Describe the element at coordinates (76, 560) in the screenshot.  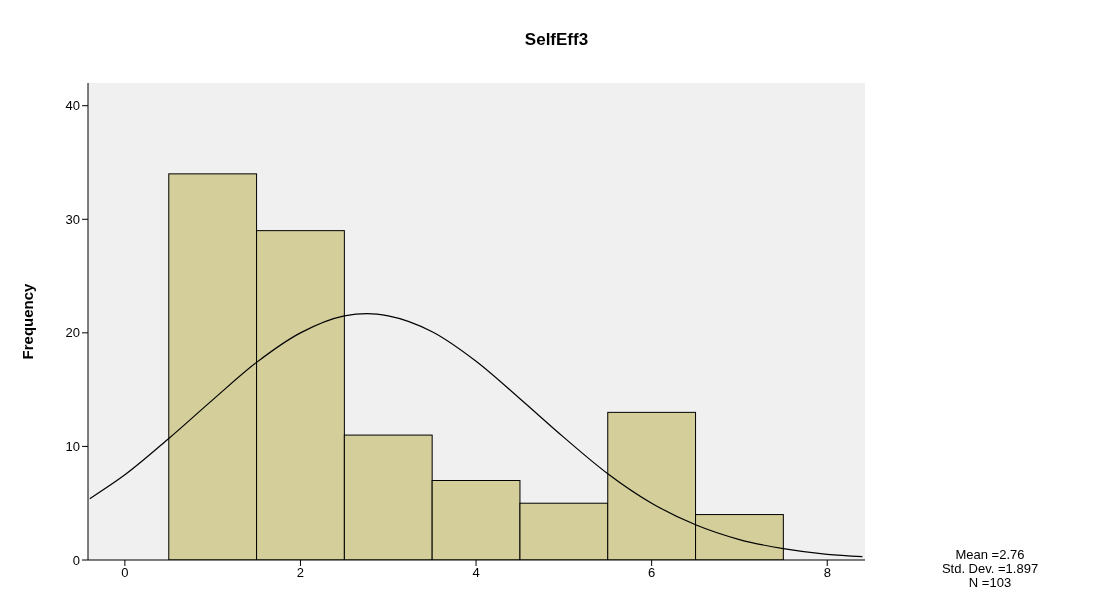
I see `y-tick-label: 0` at that location.